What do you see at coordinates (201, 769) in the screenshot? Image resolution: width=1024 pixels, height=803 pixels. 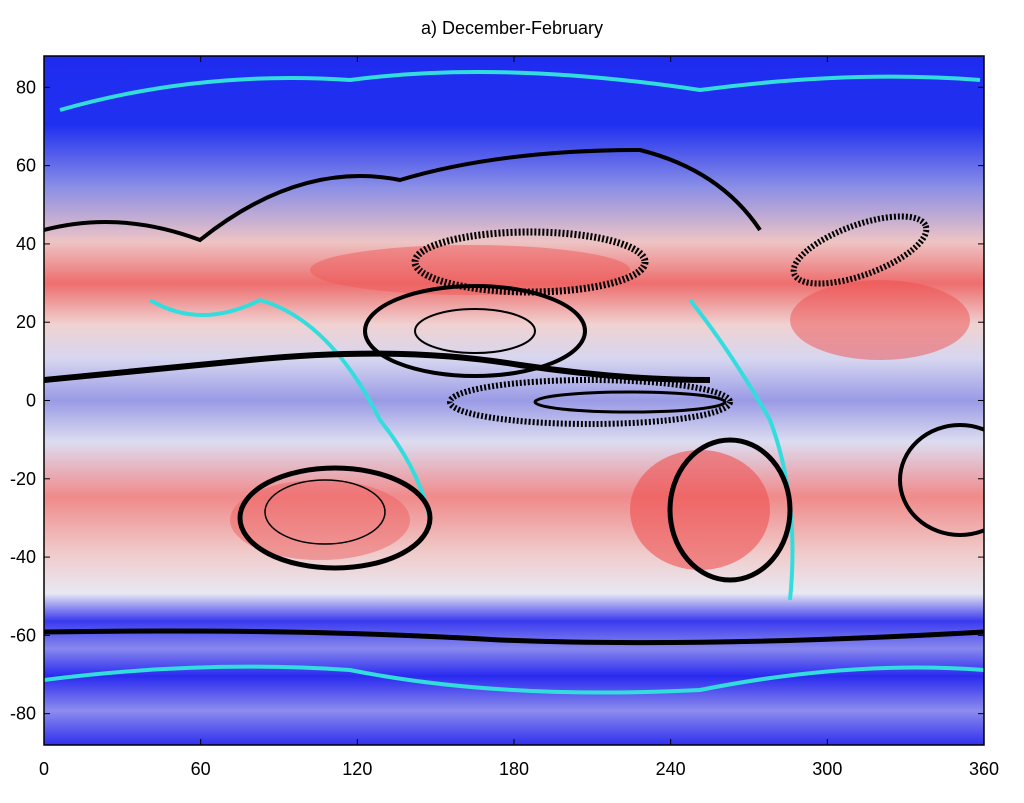 I see `x-tick-label: 60` at bounding box center [201, 769].